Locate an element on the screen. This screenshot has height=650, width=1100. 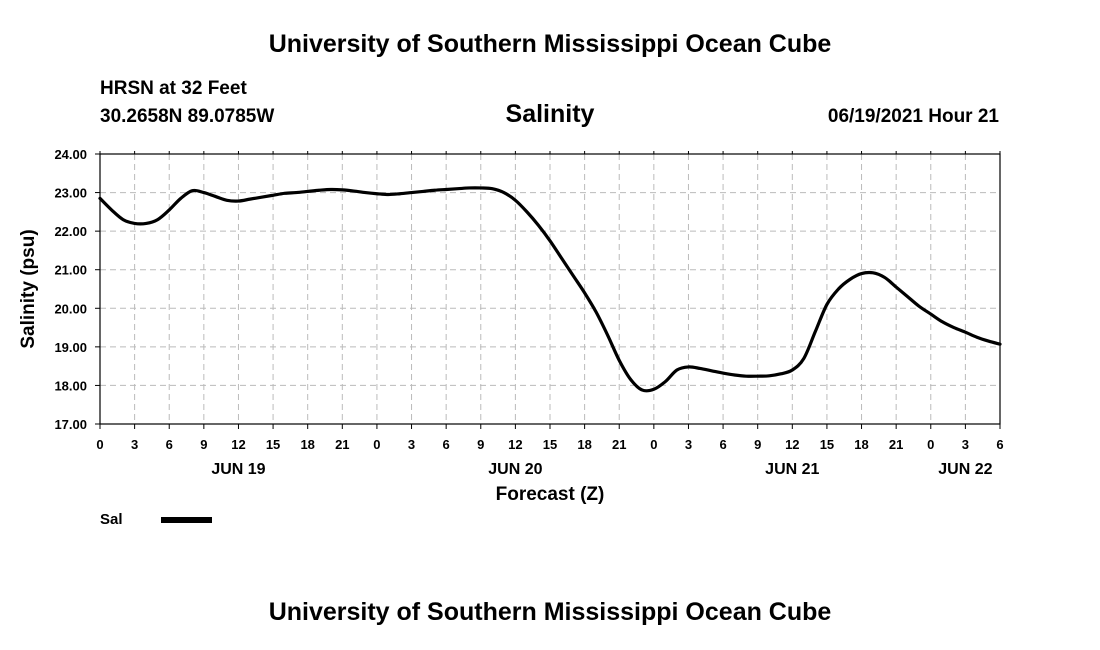
y-tick-label: 22.00 is located at coordinates (70, 231).